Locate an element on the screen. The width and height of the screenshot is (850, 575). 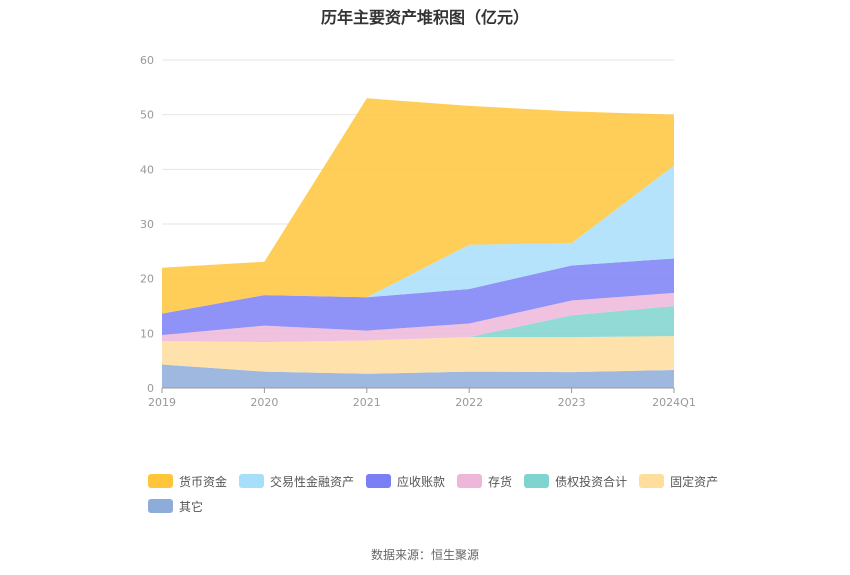
x-tick-label: 2024Q1 is located at coordinates (674, 402).